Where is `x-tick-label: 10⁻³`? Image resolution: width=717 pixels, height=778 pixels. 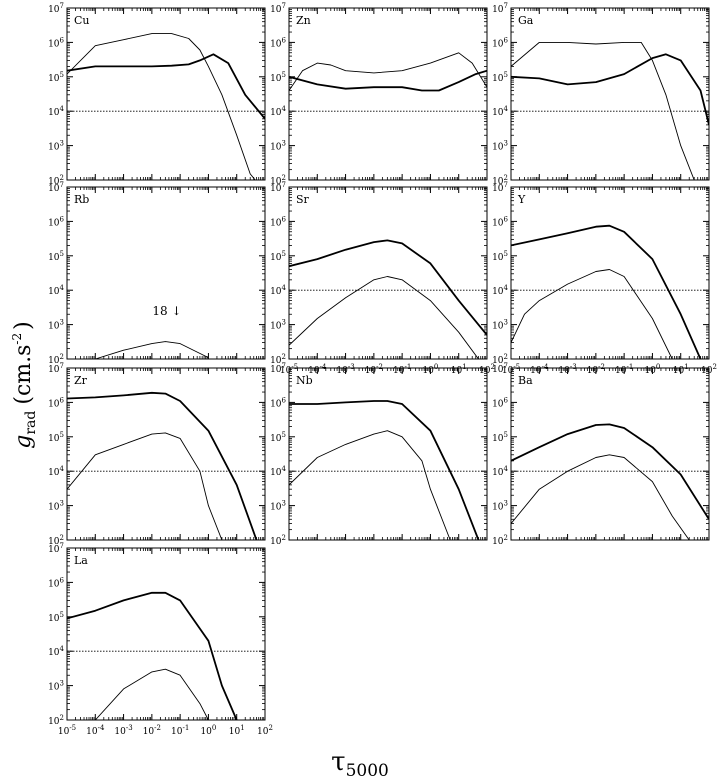
x-tick-label: 10⁻³ is located at coordinates (345, 369).